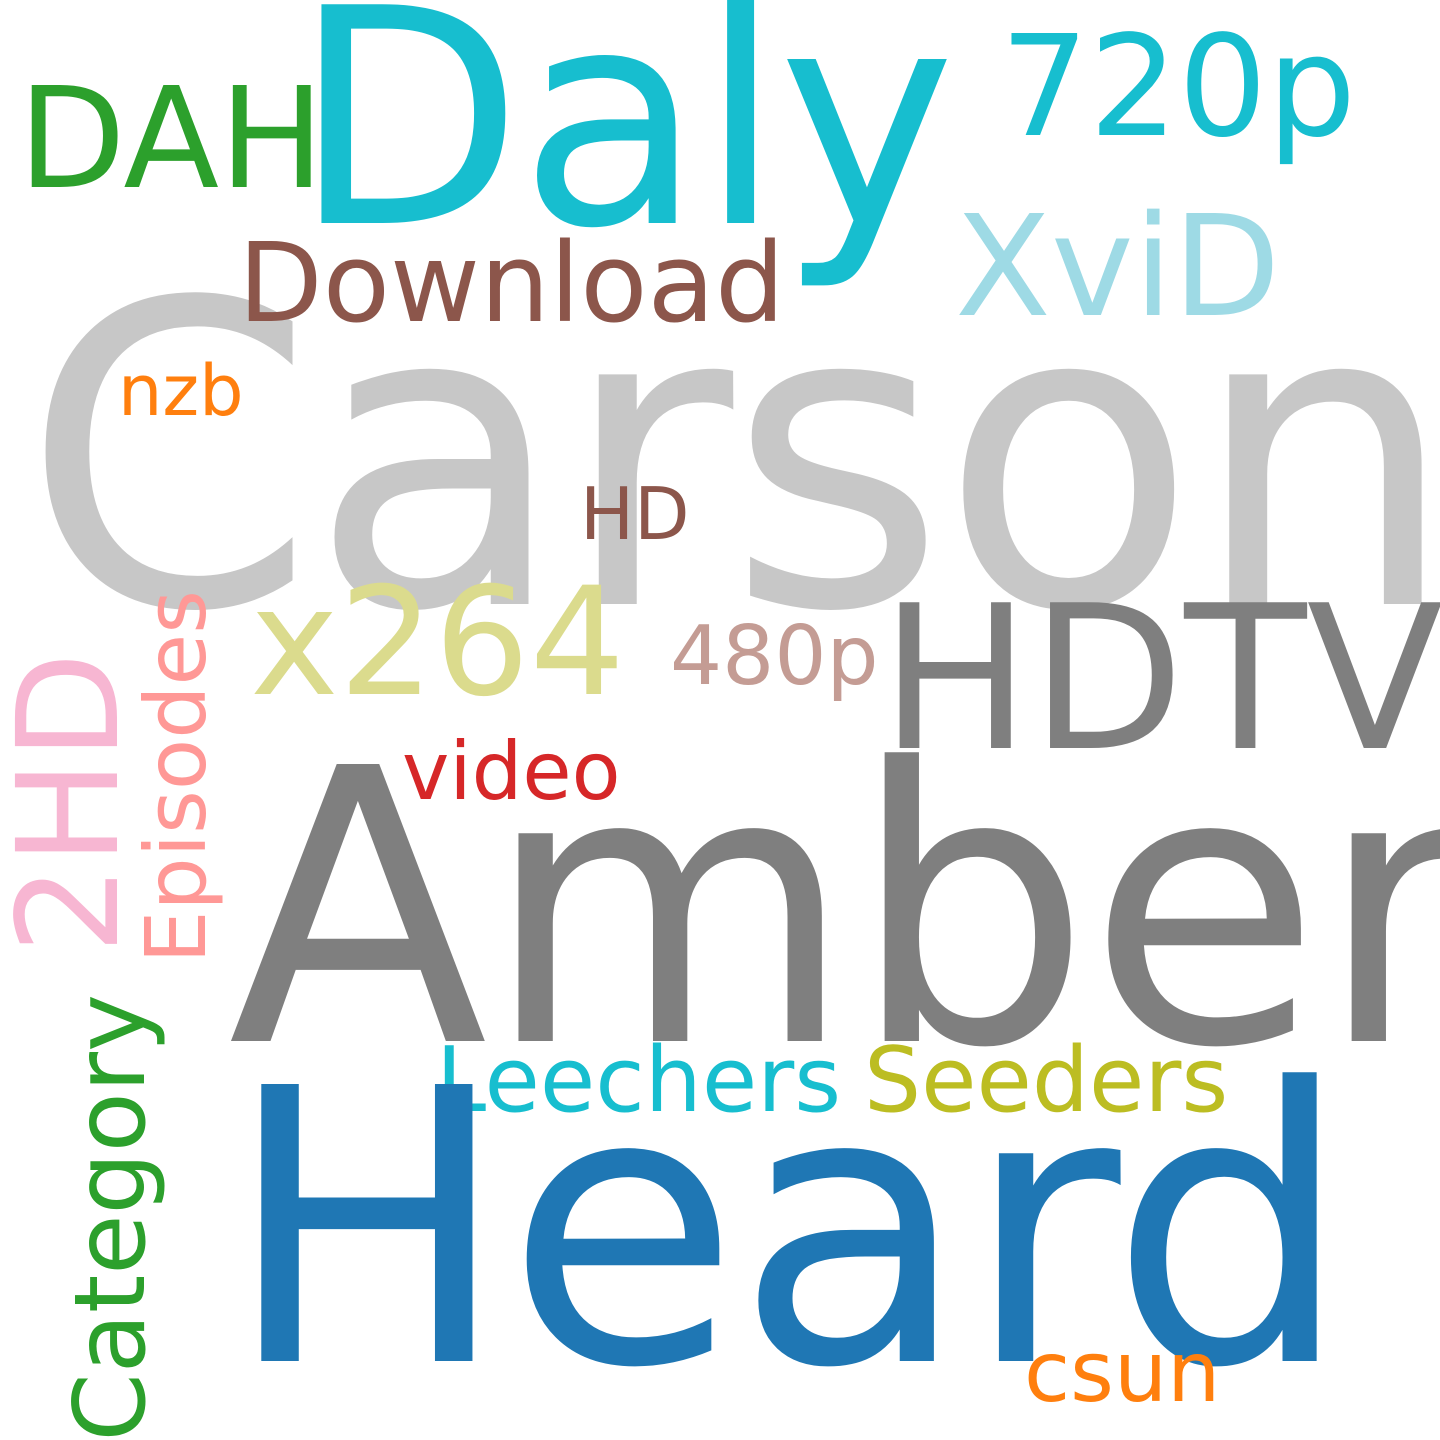  What do you see at coordinates (1178, 87) in the screenshot?
I see `word-720p: 720p` at bounding box center [1178, 87].